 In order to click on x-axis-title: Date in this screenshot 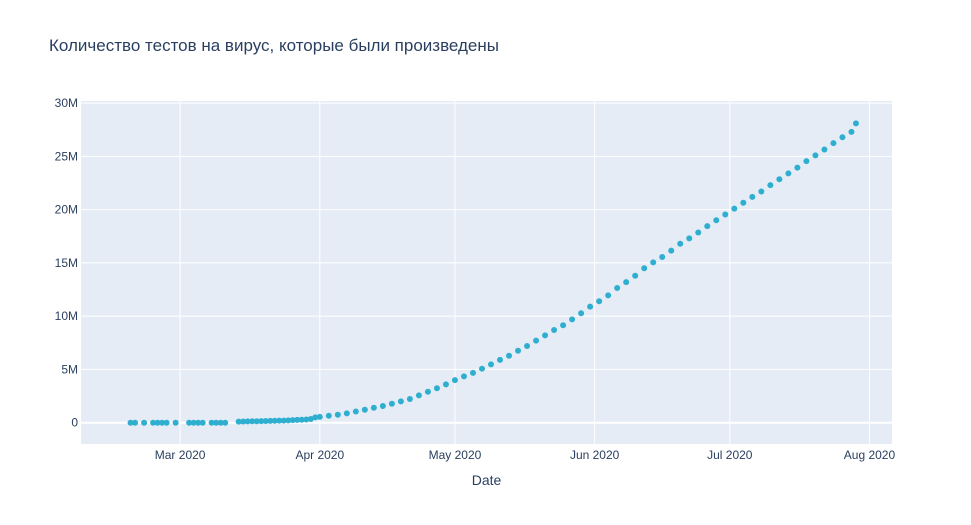, I will do `click(487, 480)`.